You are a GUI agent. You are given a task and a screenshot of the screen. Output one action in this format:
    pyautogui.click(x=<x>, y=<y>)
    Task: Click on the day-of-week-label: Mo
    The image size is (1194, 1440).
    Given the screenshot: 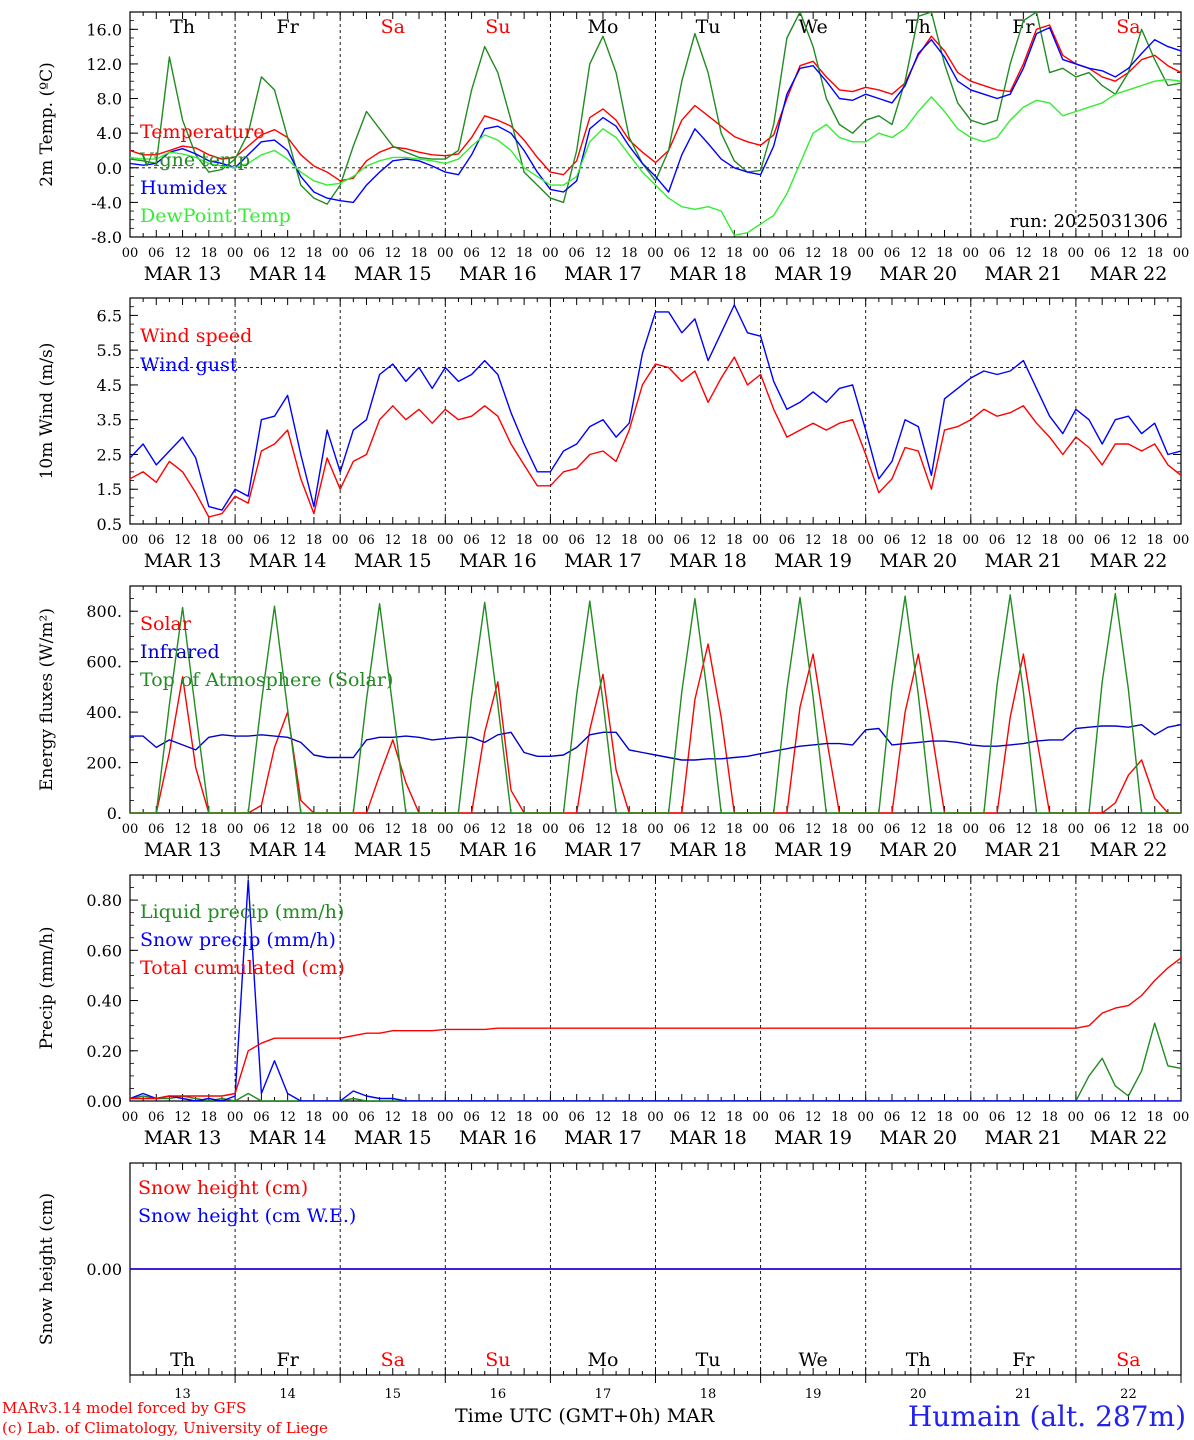 What is the action you would take?
    pyautogui.click(x=602, y=27)
    